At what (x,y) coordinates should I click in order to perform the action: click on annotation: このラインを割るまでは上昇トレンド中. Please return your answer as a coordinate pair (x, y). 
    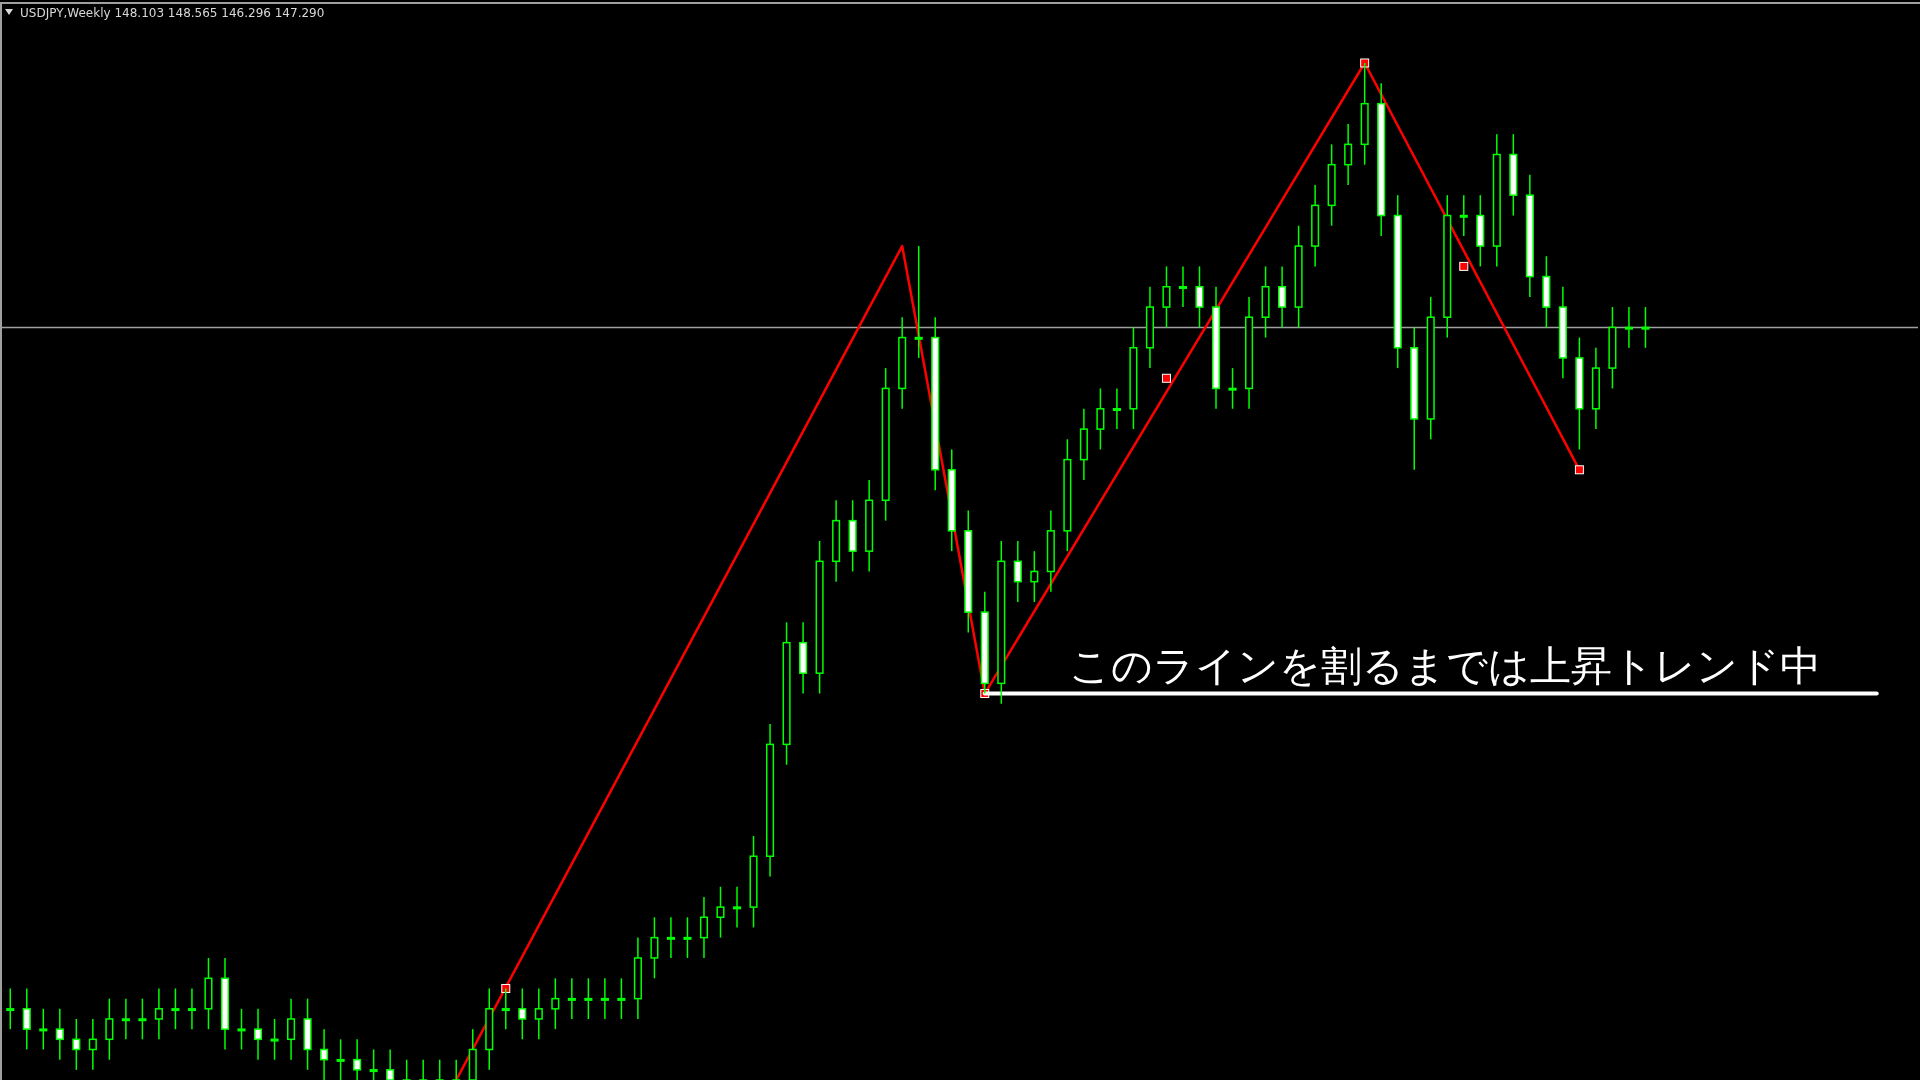
    Looking at the image, I should click on (1444, 665).